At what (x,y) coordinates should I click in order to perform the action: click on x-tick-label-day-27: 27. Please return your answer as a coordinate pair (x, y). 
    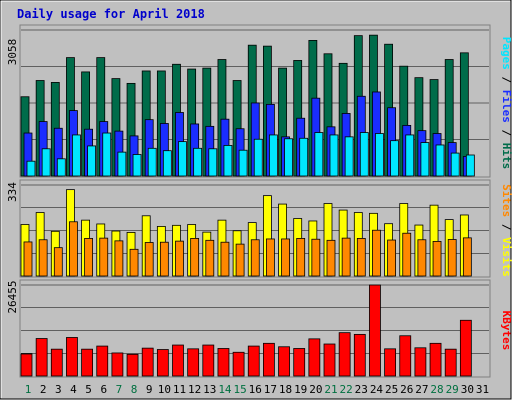
    Looking at the image, I should click on (421, 389).